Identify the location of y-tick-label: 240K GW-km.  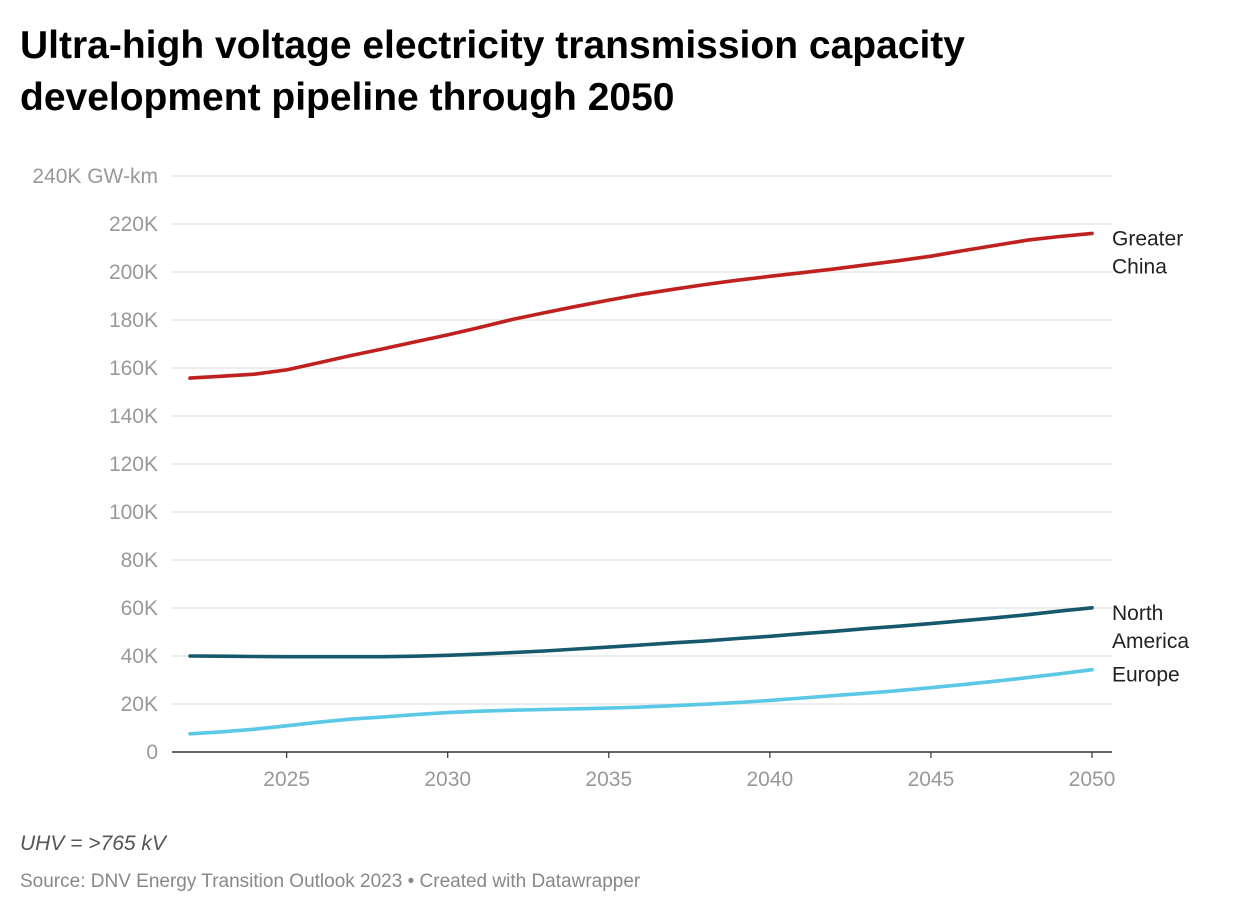
(95, 176).